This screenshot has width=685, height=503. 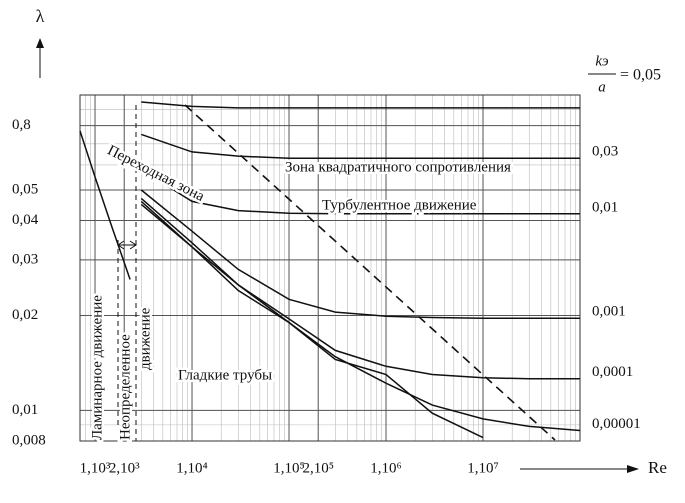 I want to click on y-tick-label: 0,04, so click(x=25, y=220).